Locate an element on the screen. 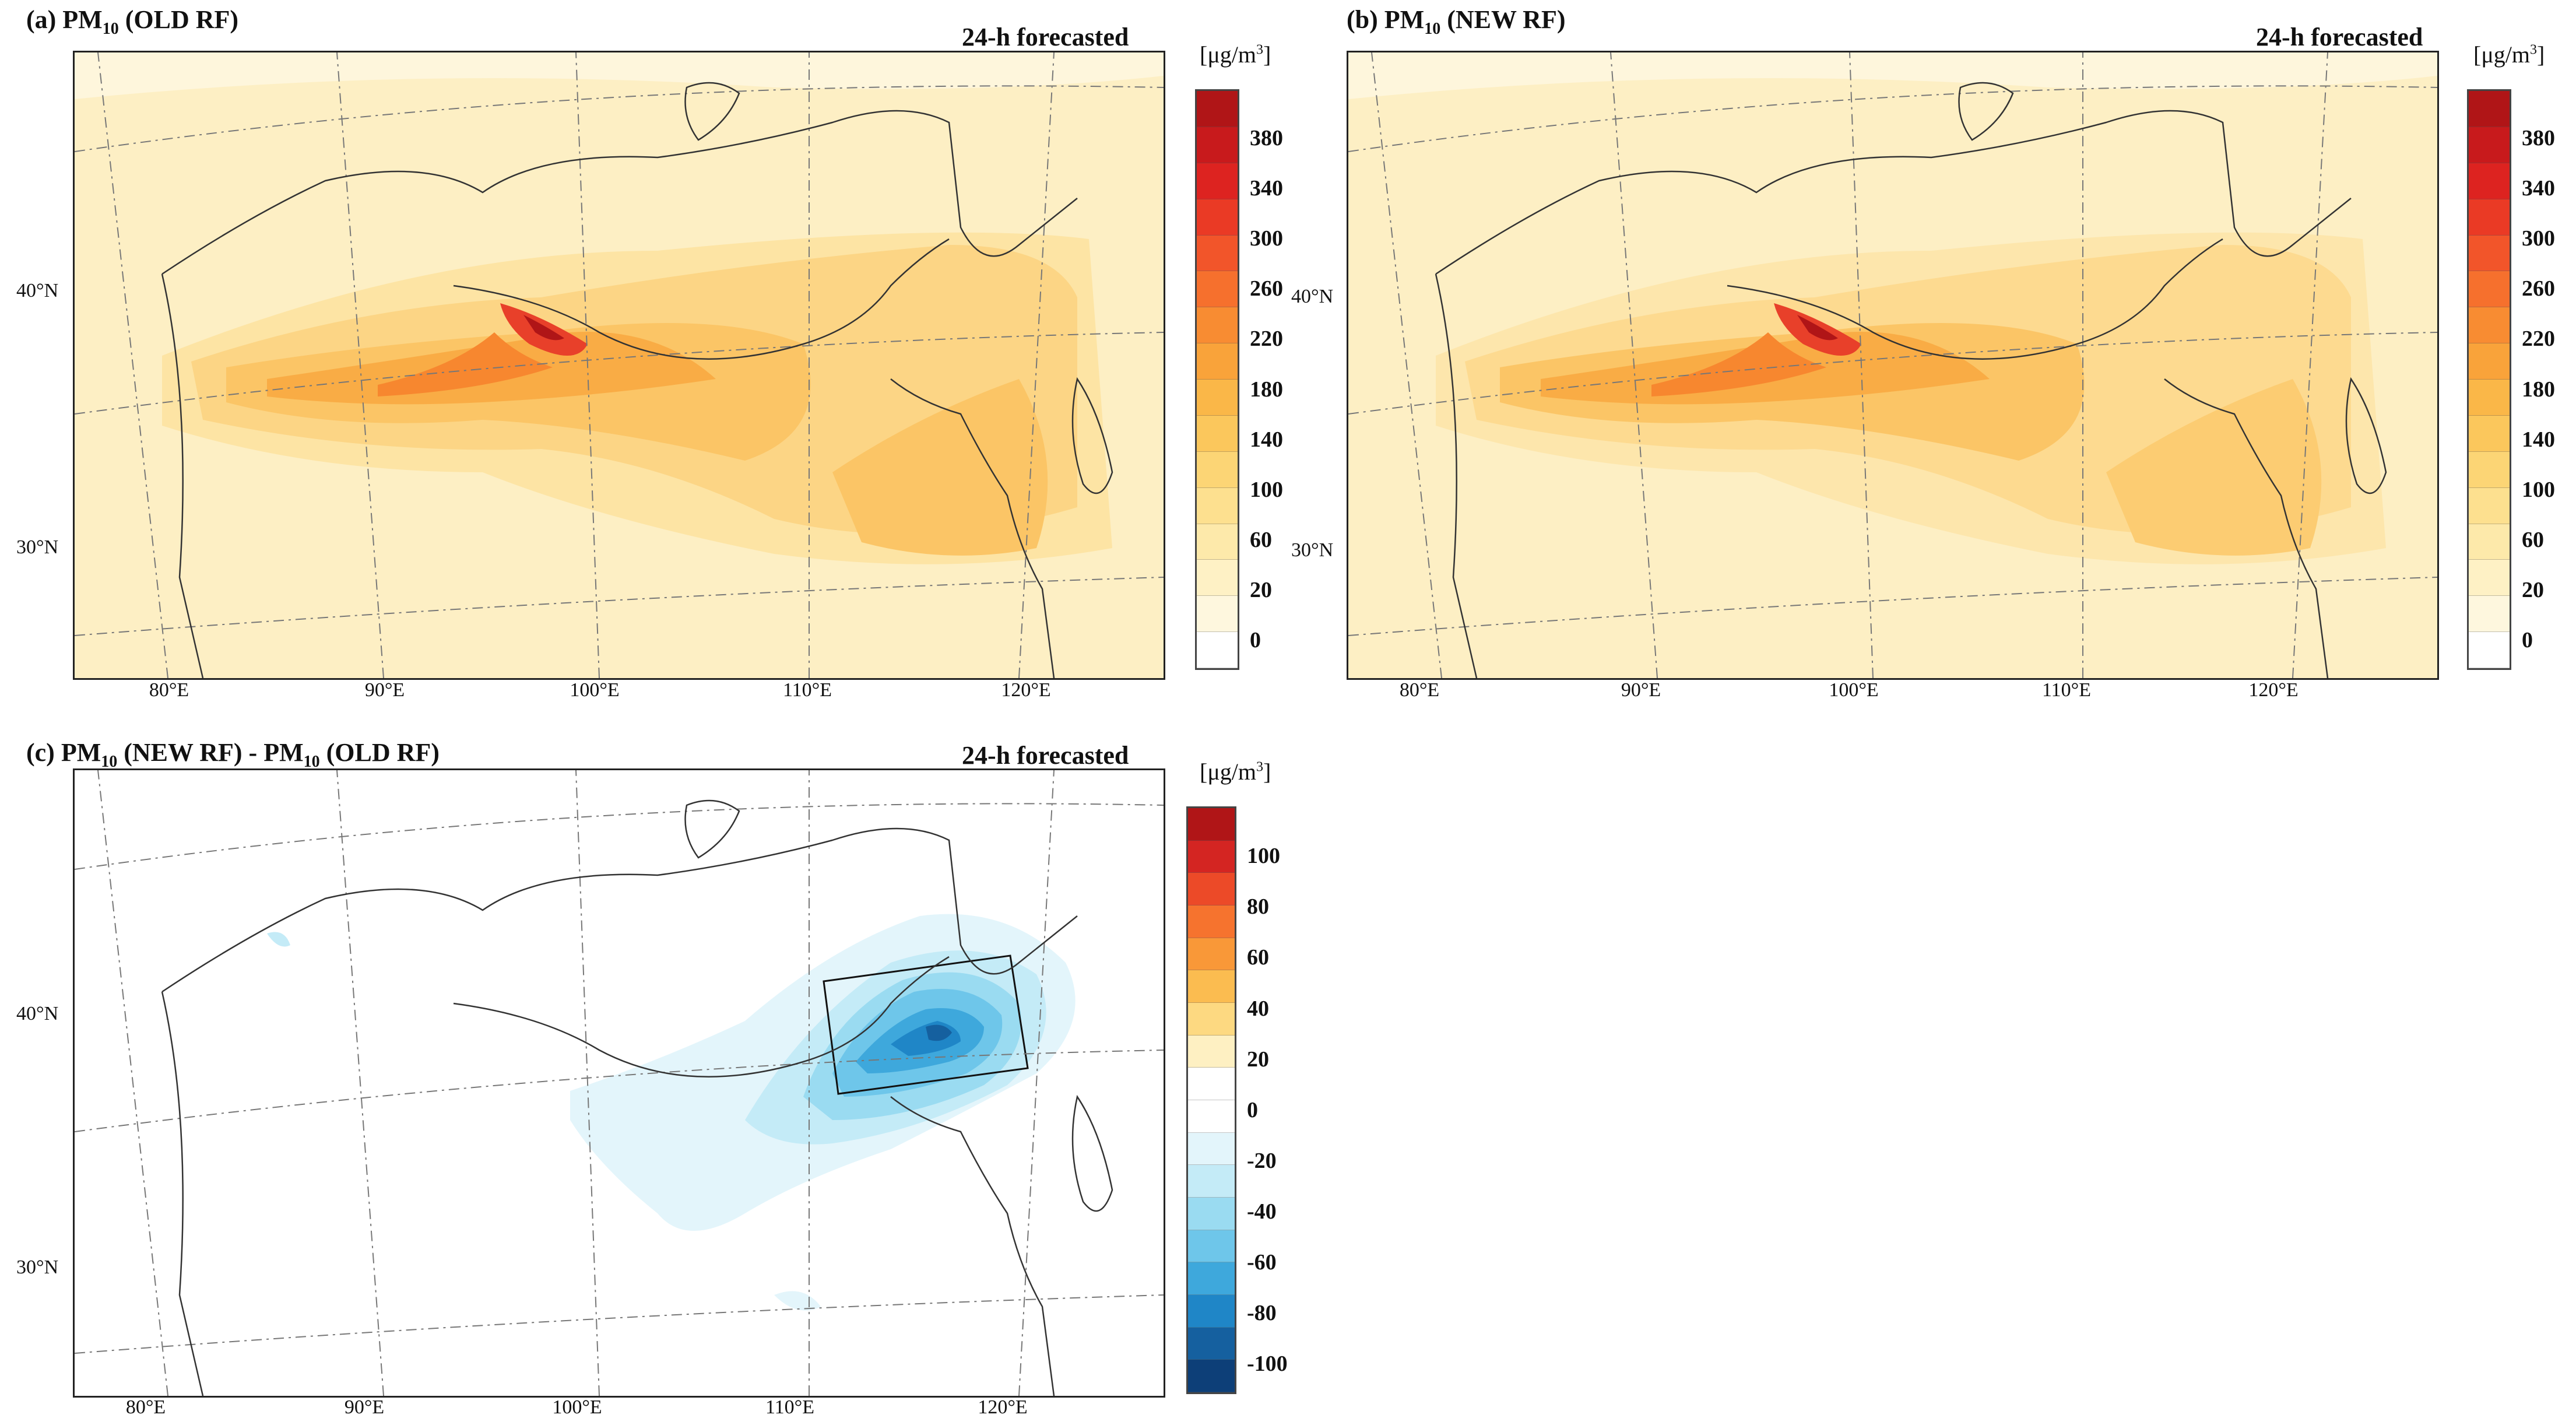 The width and height of the screenshot is (2576, 1425). panel-a-lon-80: 80°E is located at coordinates (169, 690).